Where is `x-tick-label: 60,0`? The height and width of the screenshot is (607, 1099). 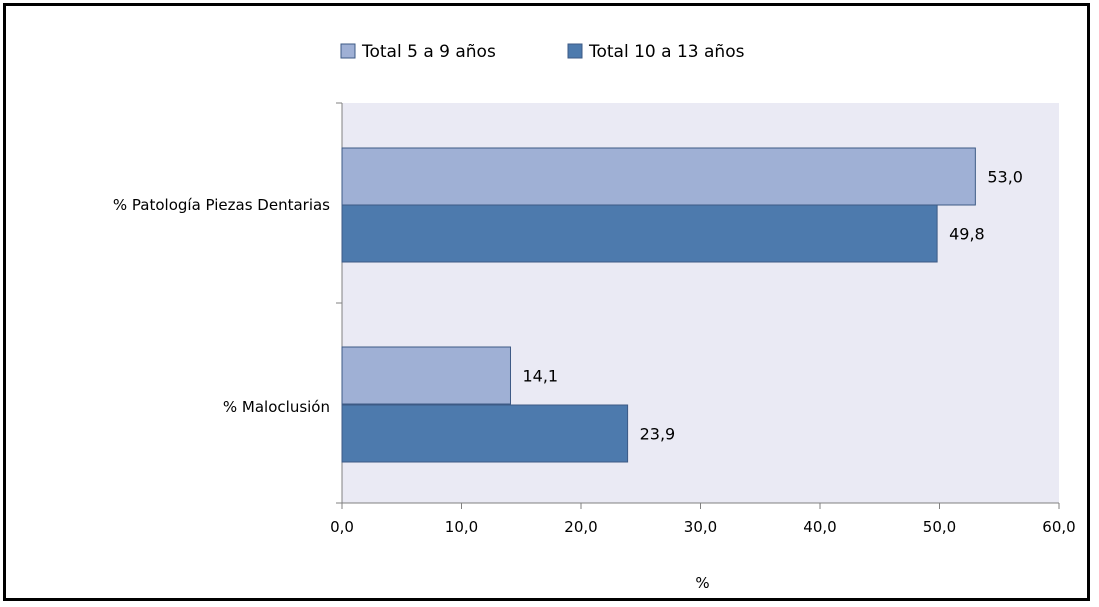
x-tick-label: 60,0 is located at coordinates (1058, 527).